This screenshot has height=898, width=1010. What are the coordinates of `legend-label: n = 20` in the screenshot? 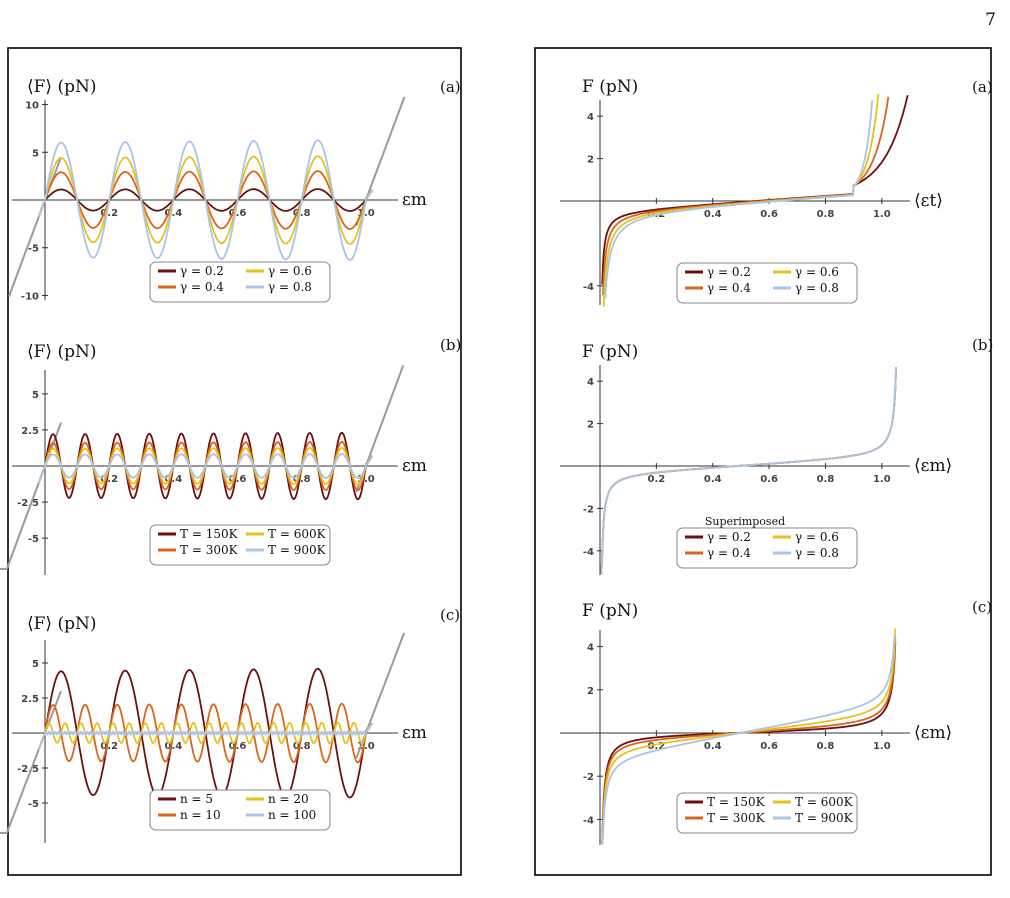 It's located at (288, 799).